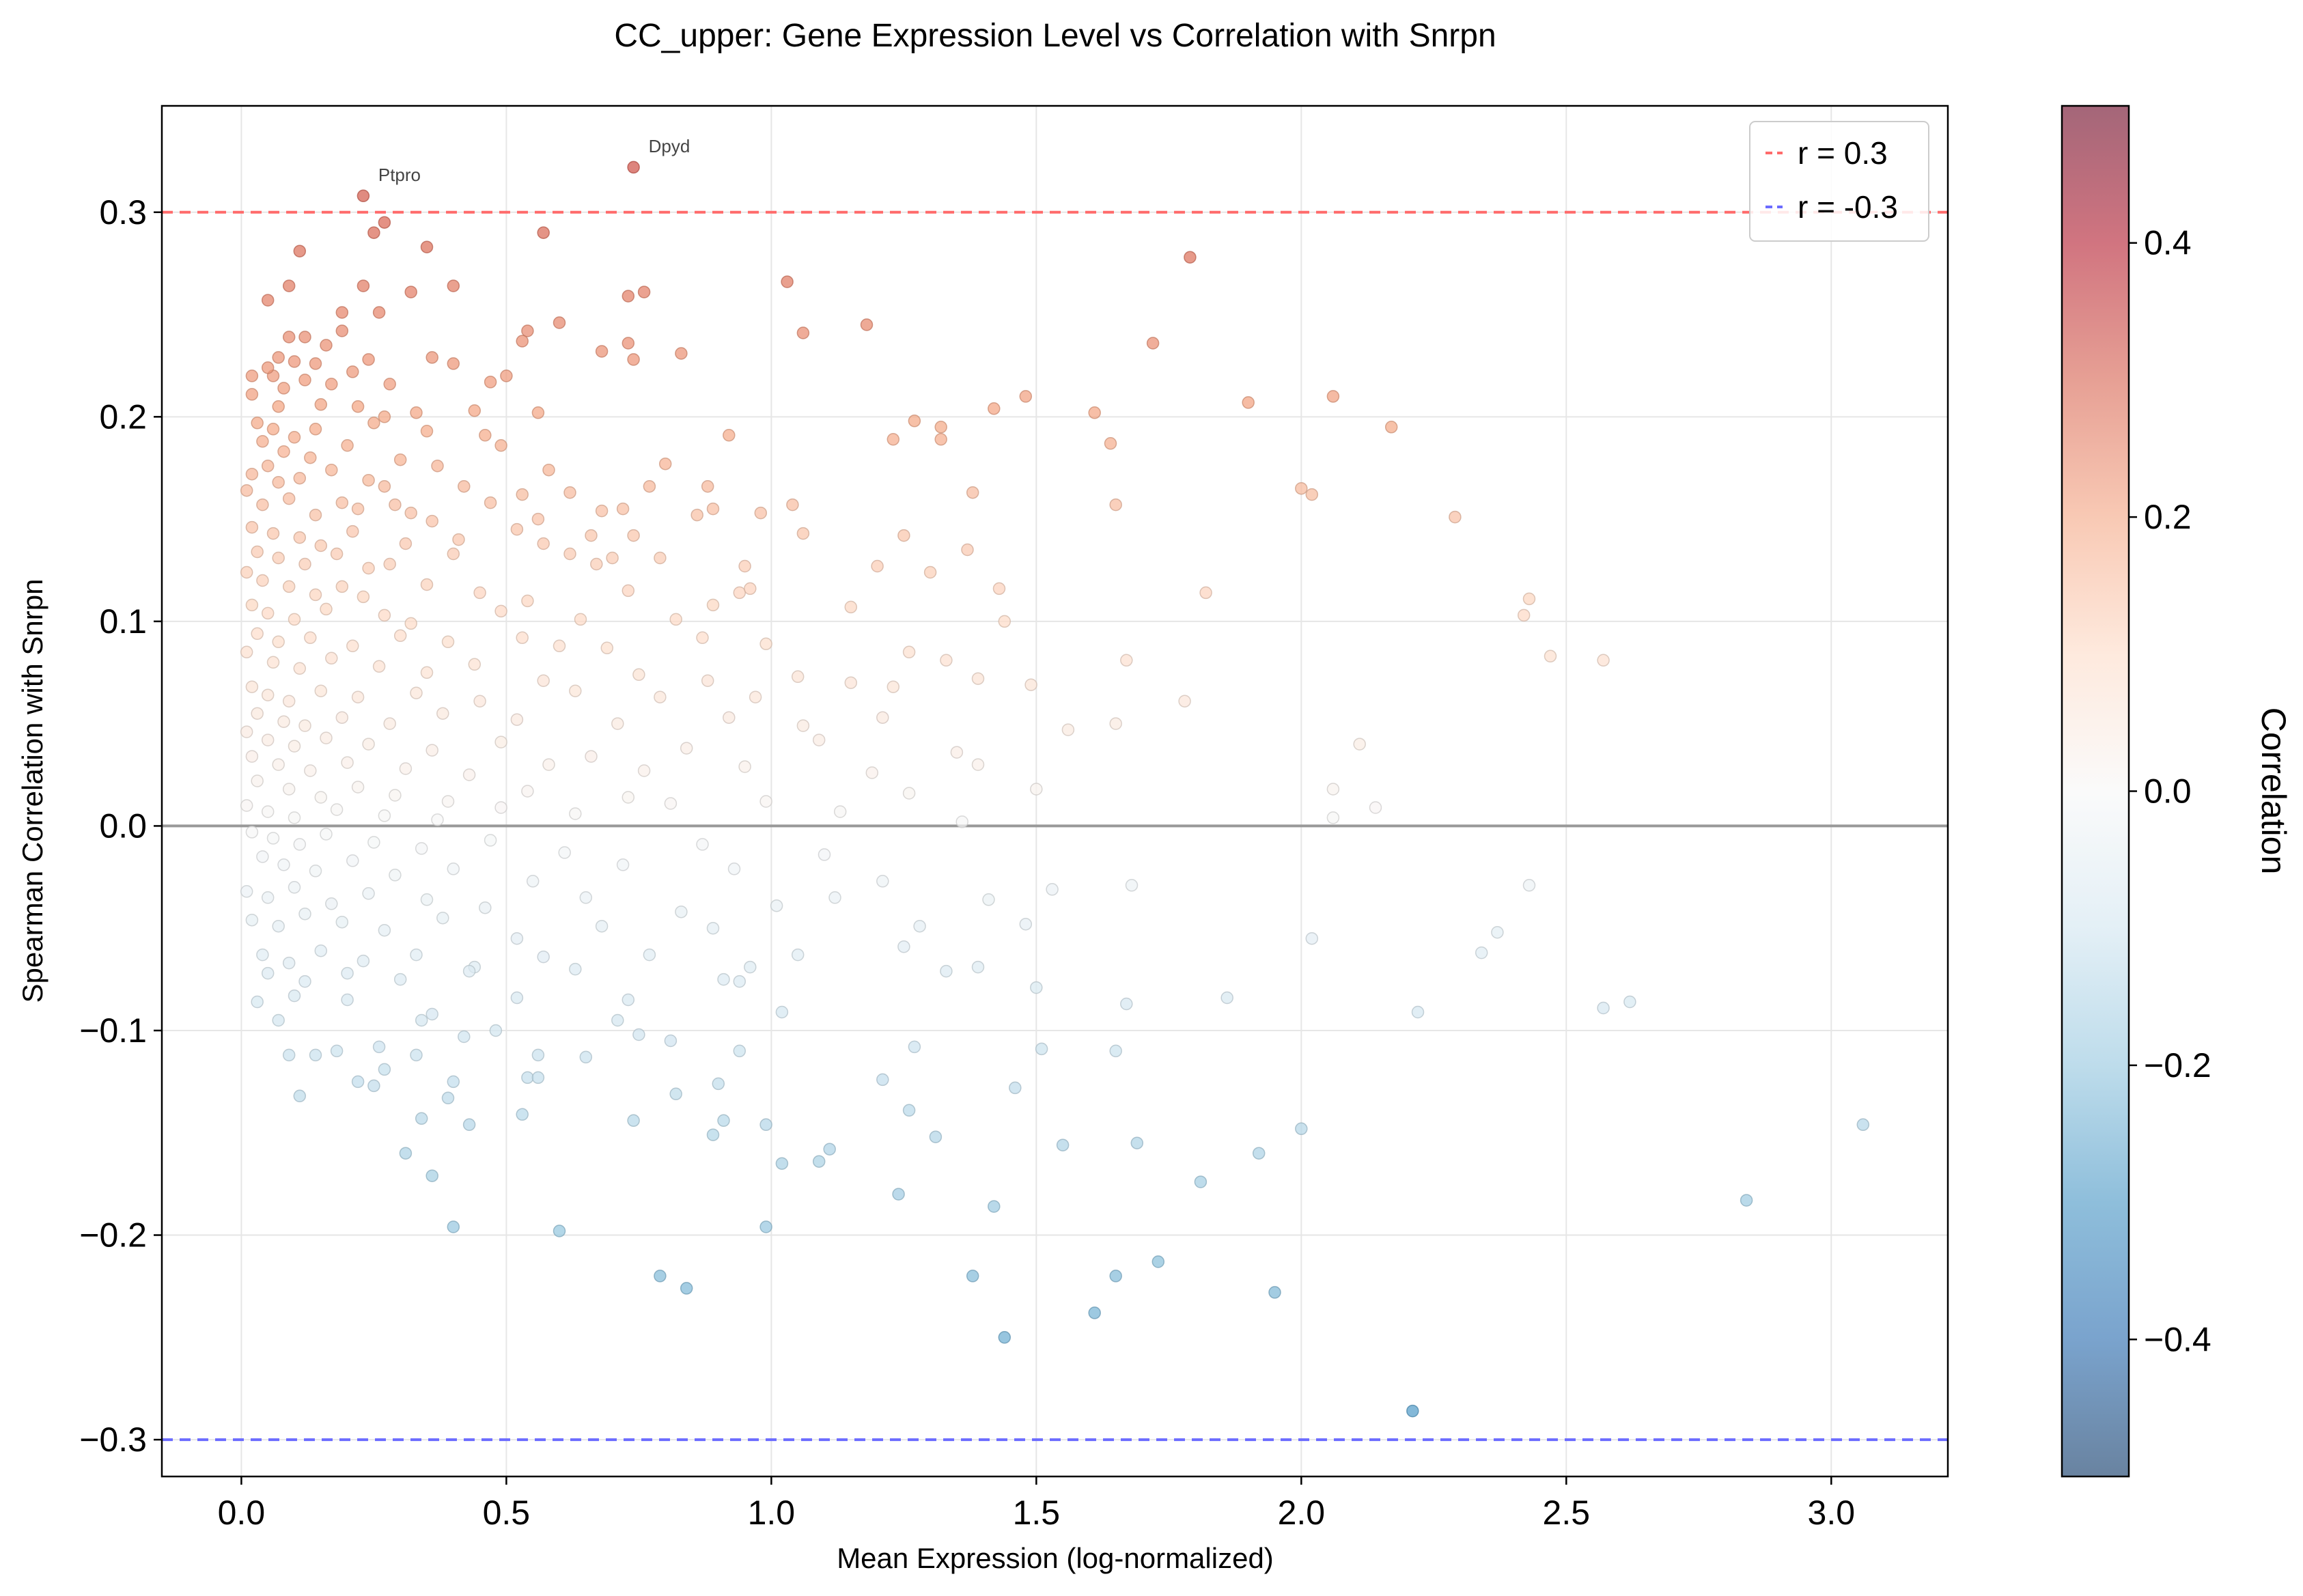 The image size is (2303, 1596). I want to click on y-tick-label: −0.1, so click(113, 1030).